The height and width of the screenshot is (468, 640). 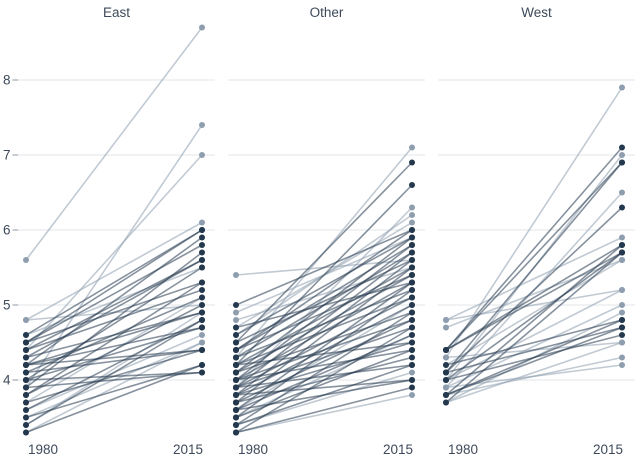 I want to click on facet-title: East, so click(x=116, y=12).